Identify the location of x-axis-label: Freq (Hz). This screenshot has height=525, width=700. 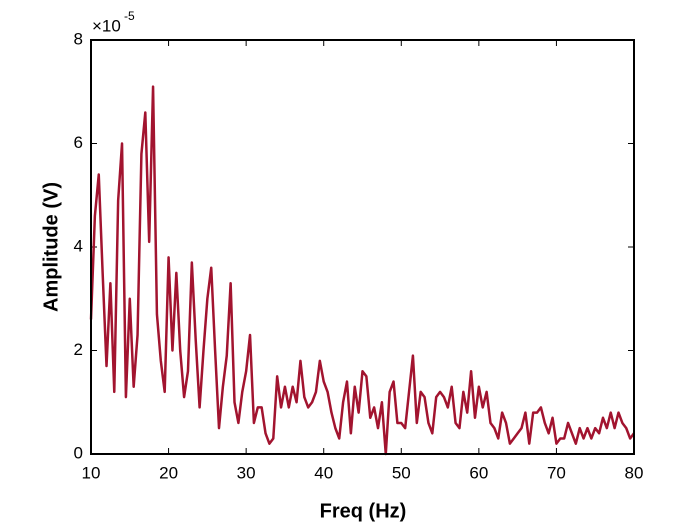
(363, 511).